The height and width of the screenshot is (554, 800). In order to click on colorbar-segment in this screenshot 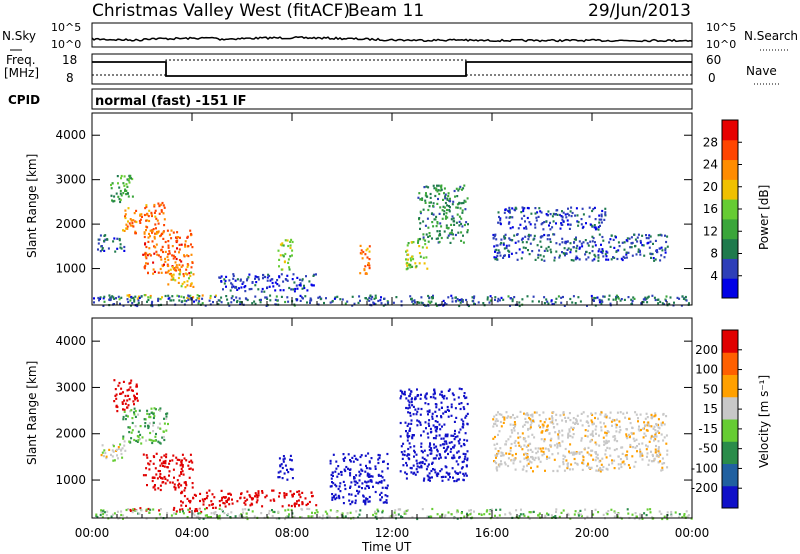, I will do `click(730, 430)`.